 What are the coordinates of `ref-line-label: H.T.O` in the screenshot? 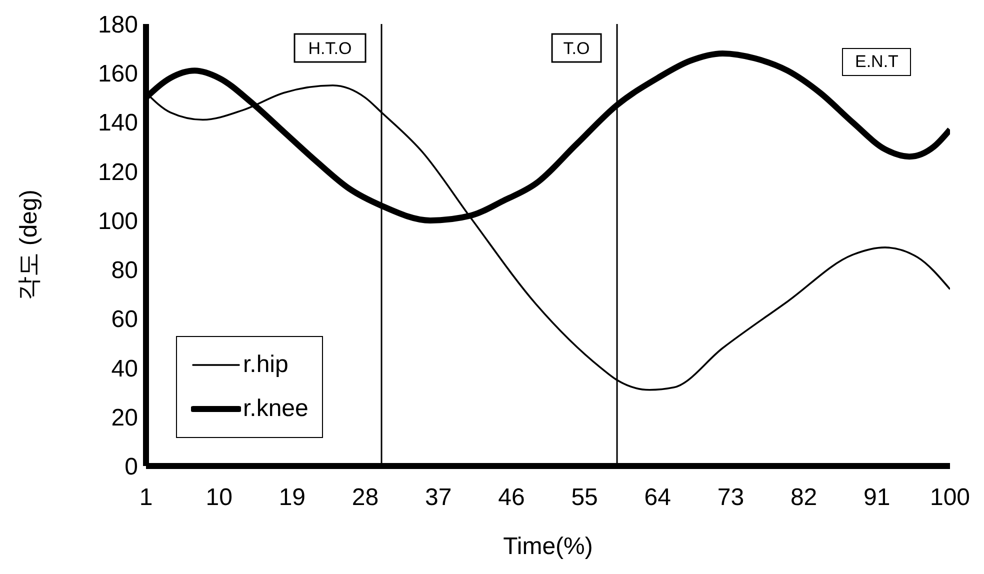 It's located at (330, 48).